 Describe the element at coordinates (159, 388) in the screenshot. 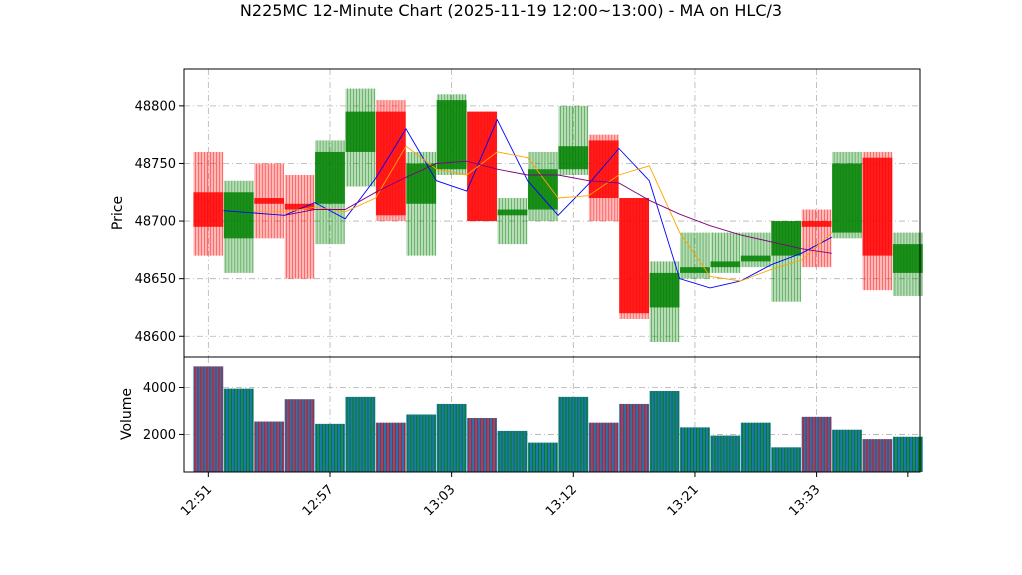

I see `volume-y-tick-label: 4000` at that location.